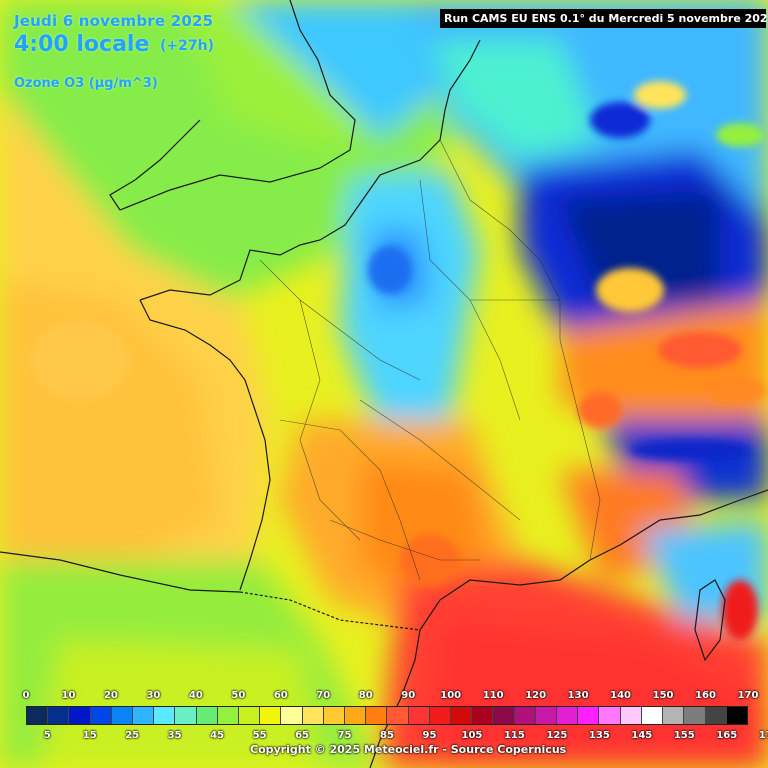 The image size is (768, 768). Describe the element at coordinates (302, 735) in the screenshot. I see `legend-tick-label: 65` at that location.